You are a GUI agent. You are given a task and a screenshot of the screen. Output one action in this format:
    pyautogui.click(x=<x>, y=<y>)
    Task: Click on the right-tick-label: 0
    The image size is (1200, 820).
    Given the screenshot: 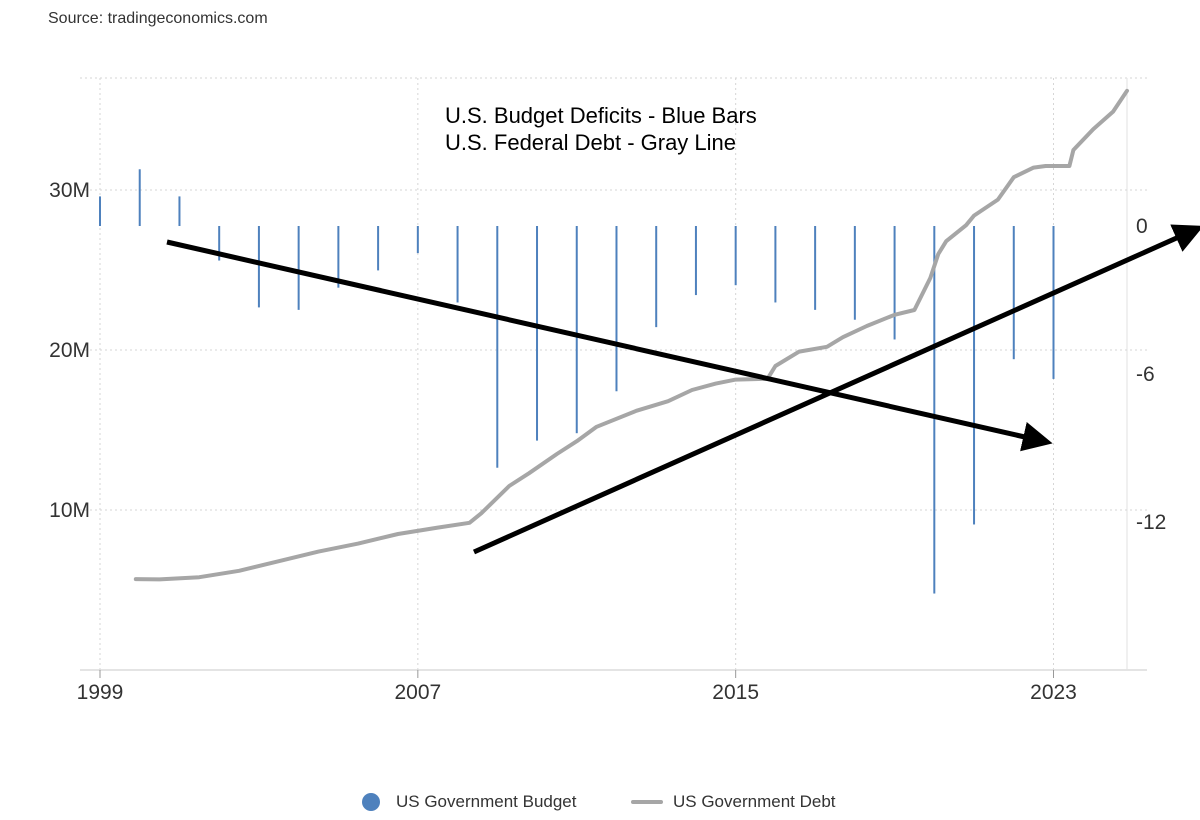 What is the action you would take?
    pyautogui.click(x=1142, y=226)
    